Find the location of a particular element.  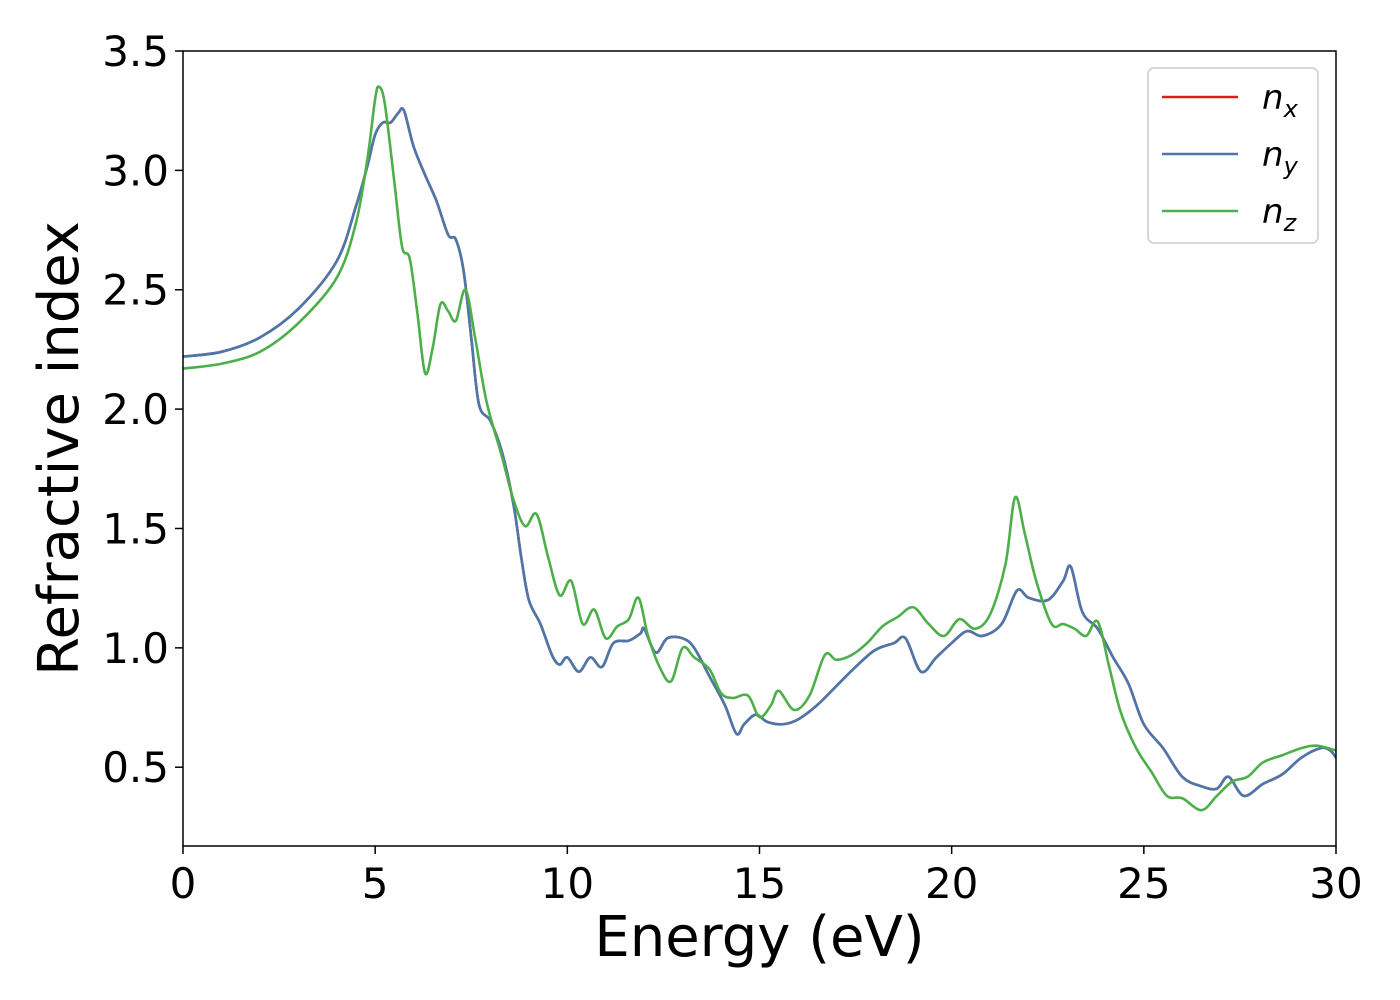

y-tick-label: 3.0 is located at coordinates (135, 170).